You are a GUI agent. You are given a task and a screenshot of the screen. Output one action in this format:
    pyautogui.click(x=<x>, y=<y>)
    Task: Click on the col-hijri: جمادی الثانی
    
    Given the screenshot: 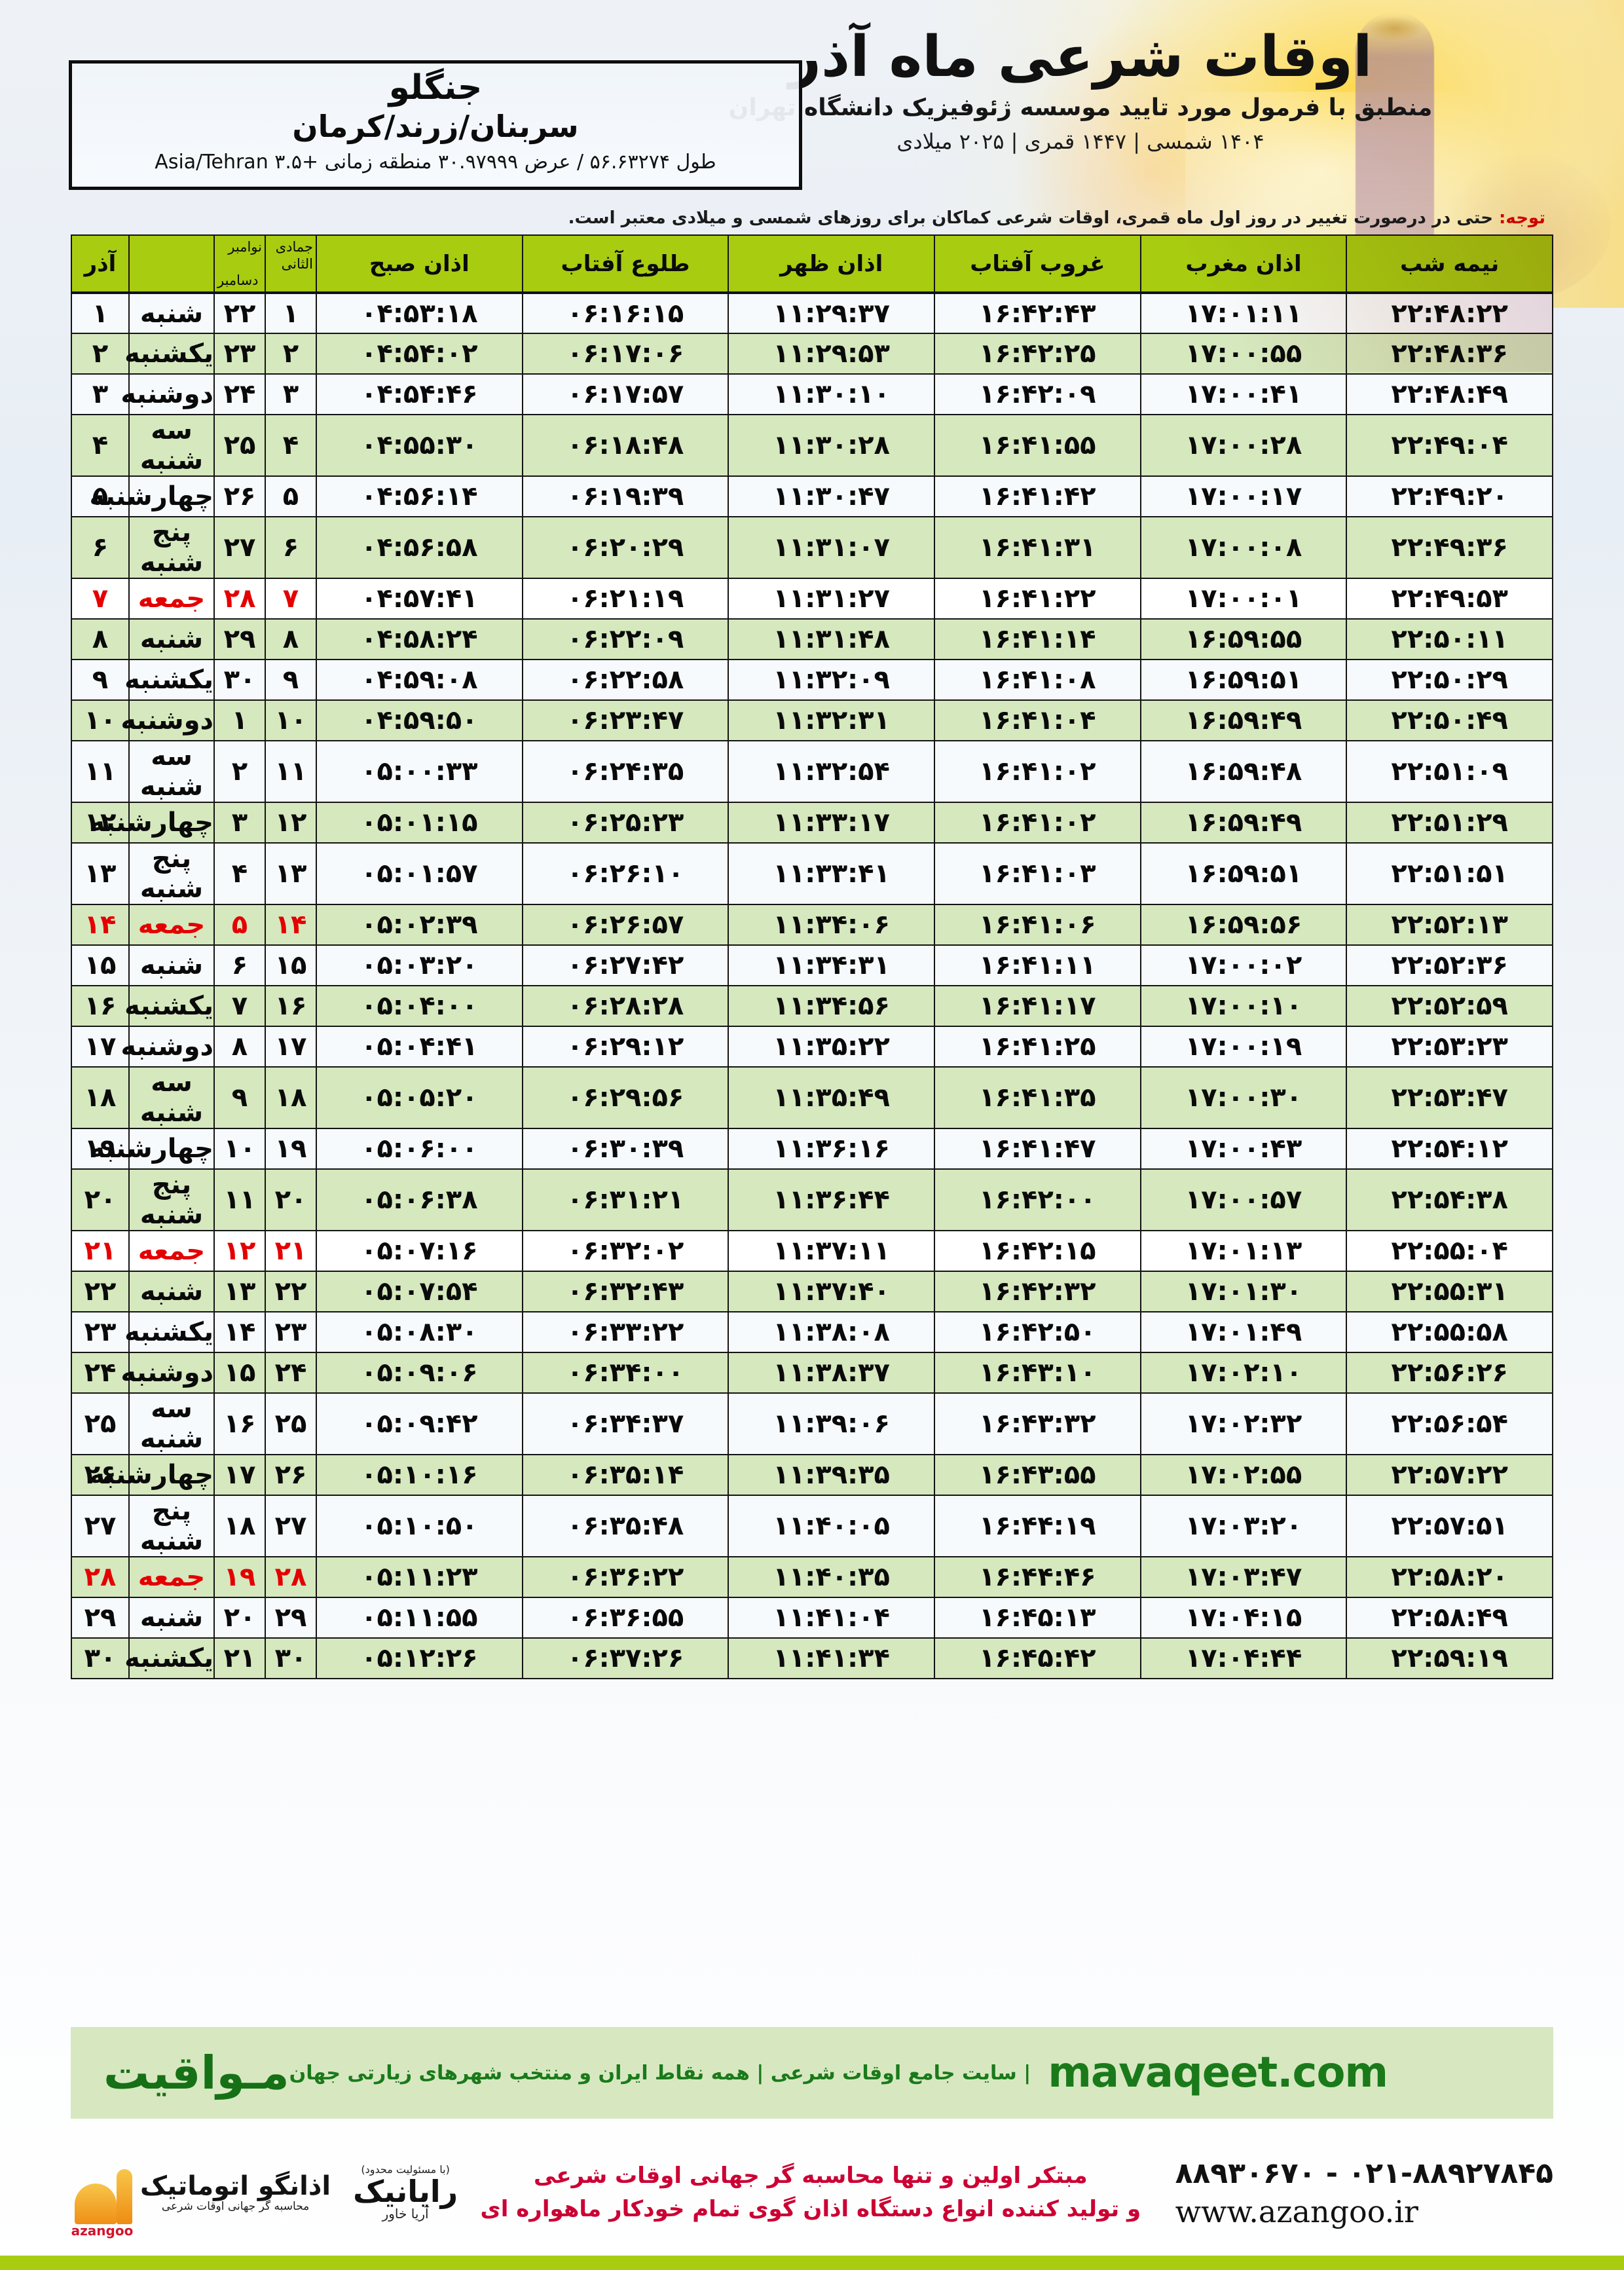 What is the action you would take?
    pyautogui.click(x=291, y=264)
    